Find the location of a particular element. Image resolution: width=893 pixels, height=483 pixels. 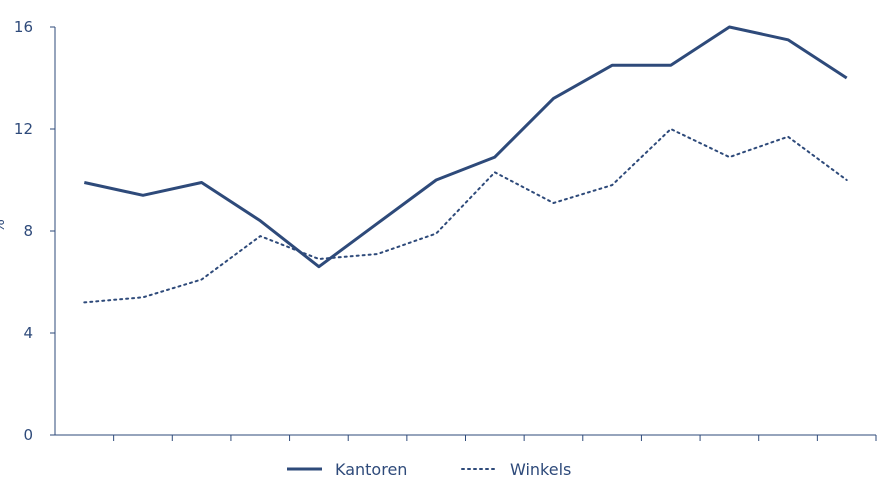

legend: Kantoren Winkels is located at coordinates (429, 469).